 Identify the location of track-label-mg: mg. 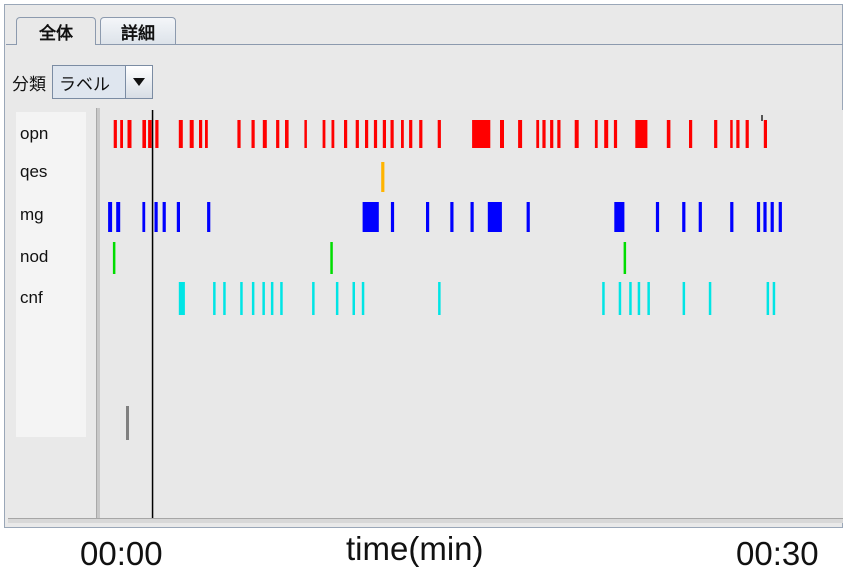
(32, 214).